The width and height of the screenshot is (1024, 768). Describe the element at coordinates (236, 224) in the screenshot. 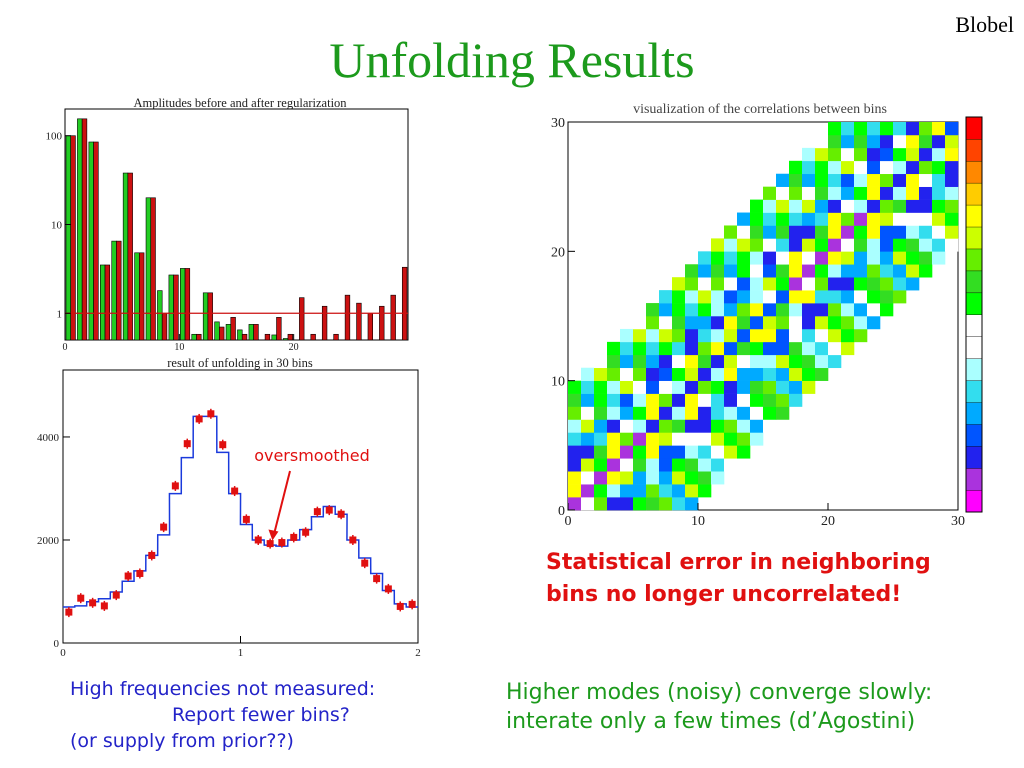

I see `amplitudes-frame` at that location.